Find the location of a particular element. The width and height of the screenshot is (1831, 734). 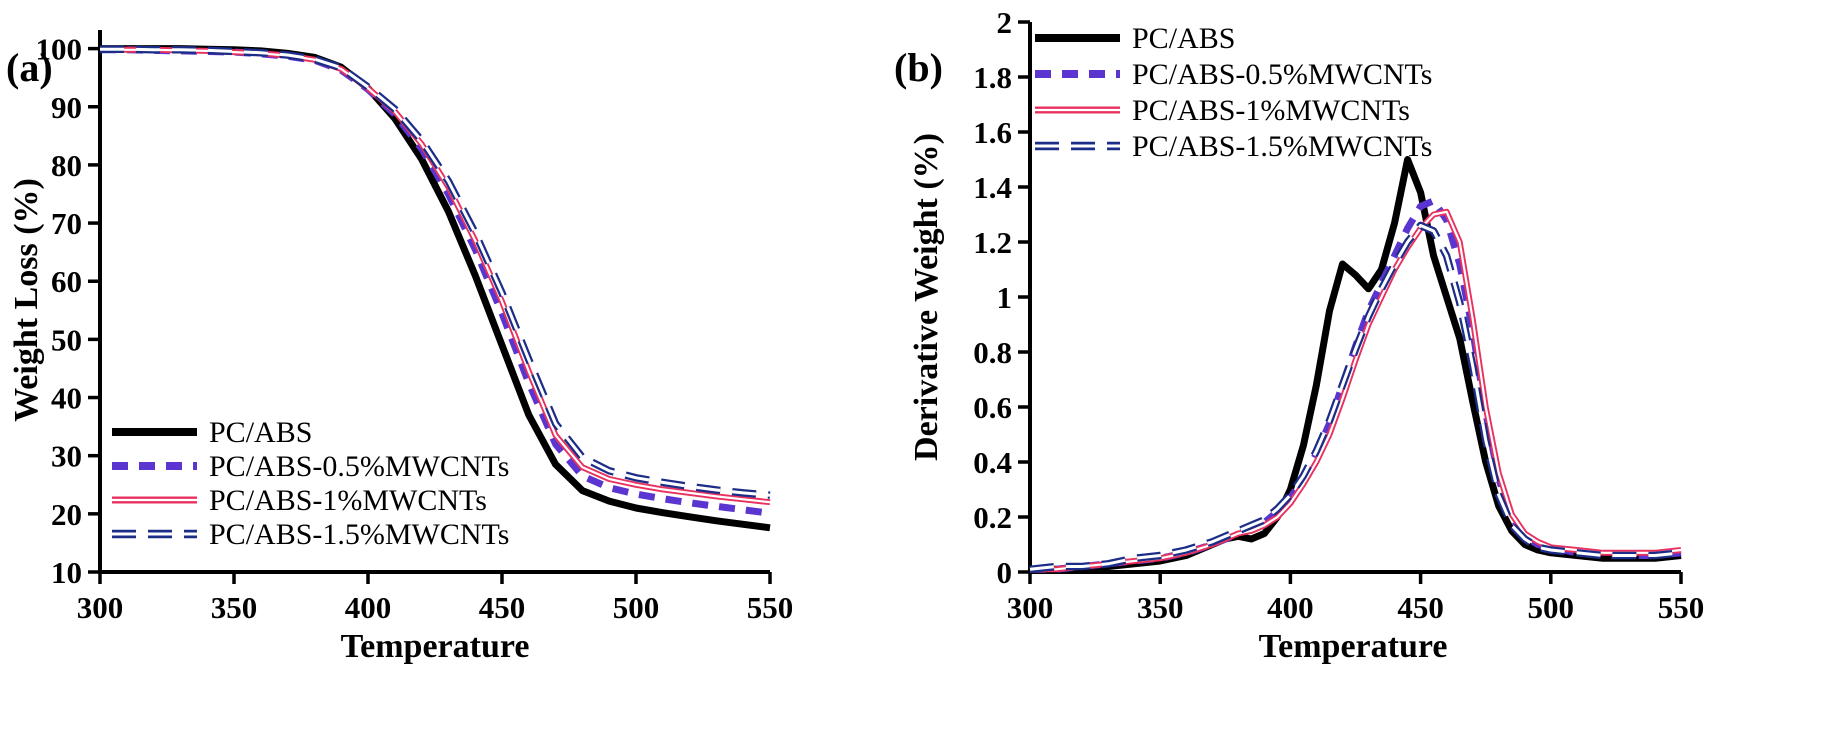

svg-text: 1.8 is located at coordinates (992, 77).